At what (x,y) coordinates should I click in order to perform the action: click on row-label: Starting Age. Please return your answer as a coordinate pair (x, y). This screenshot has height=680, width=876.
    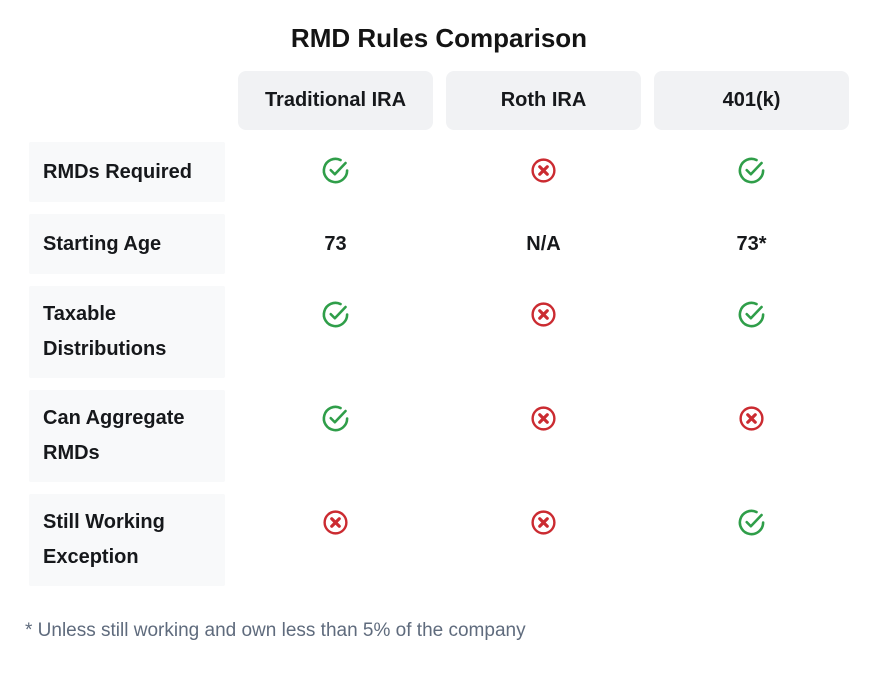
    Looking at the image, I should click on (127, 244).